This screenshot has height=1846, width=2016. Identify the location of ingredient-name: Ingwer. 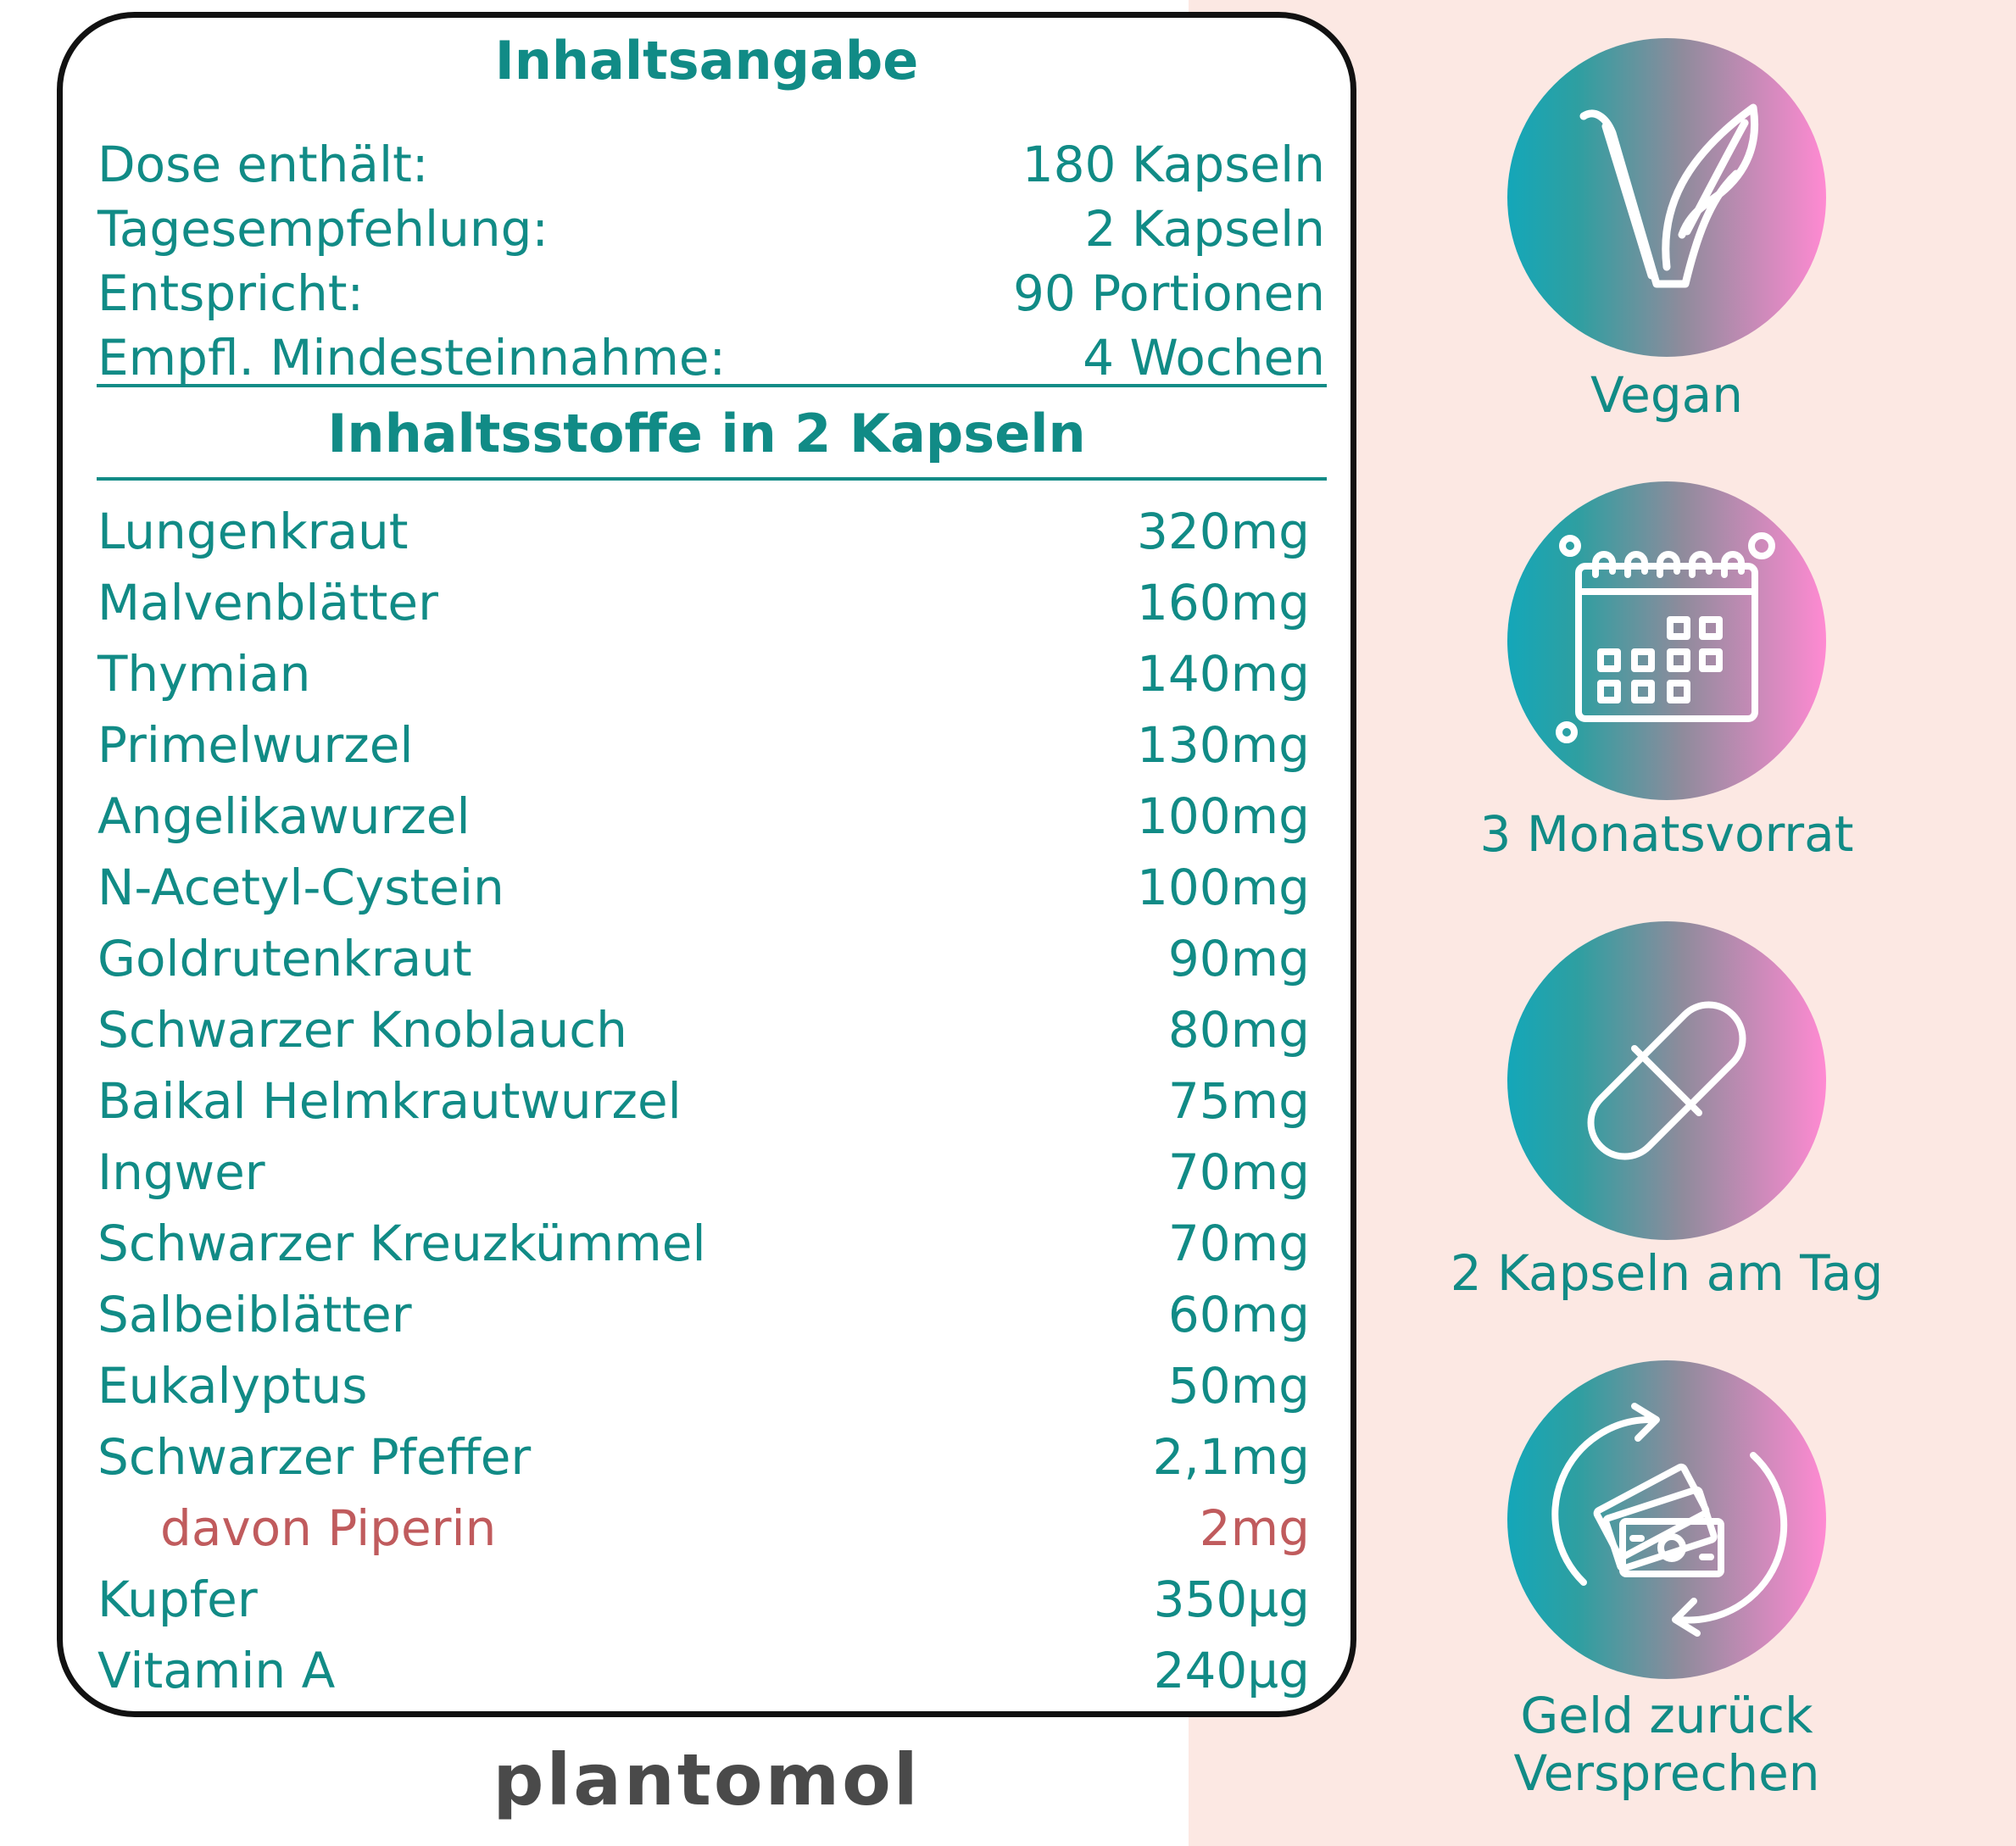
(181, 1172).